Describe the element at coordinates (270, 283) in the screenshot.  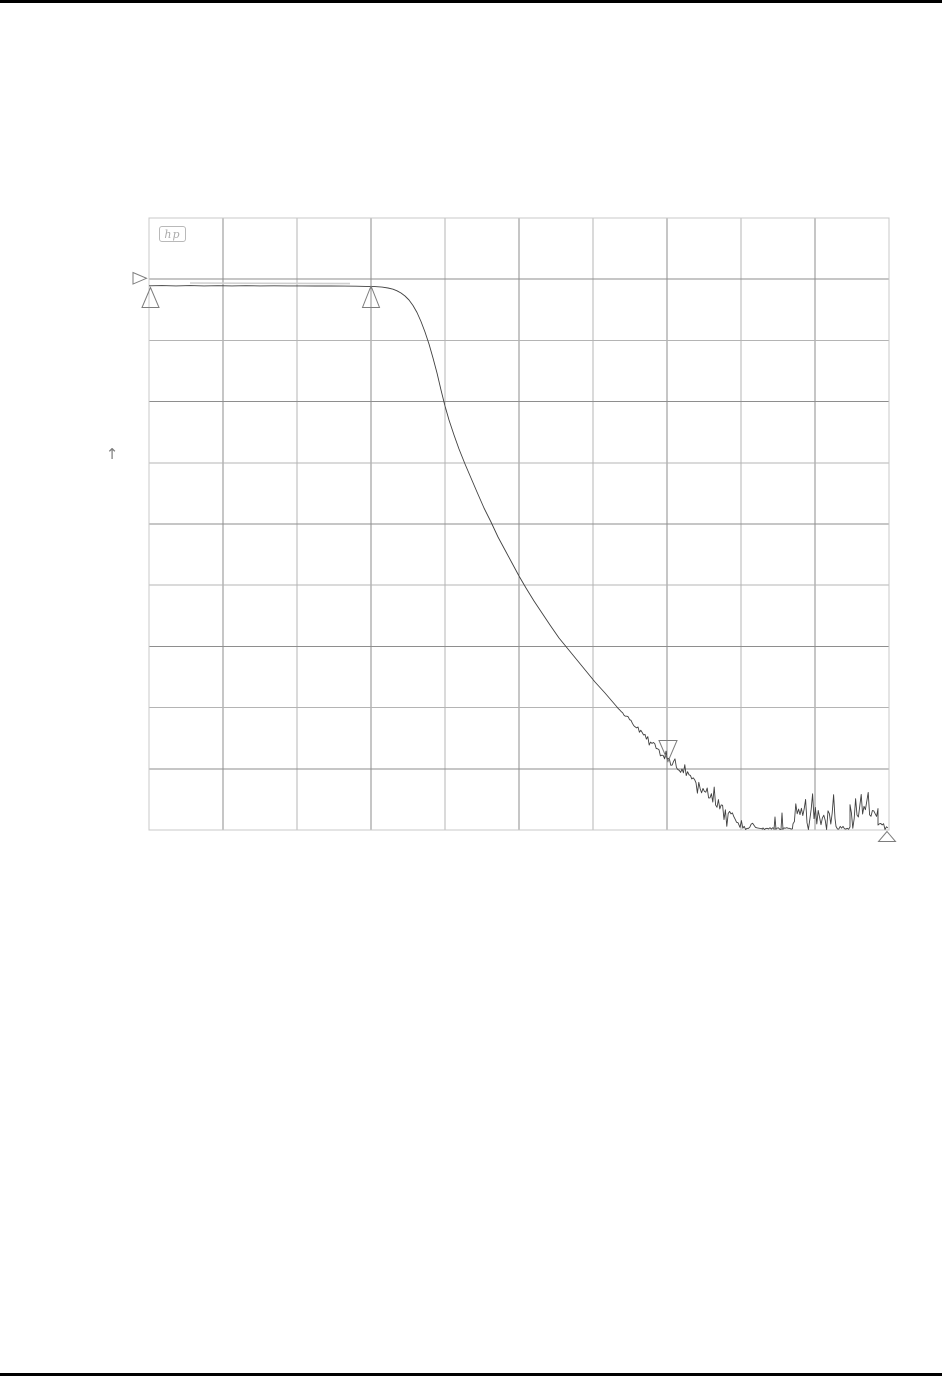
I see `memory-trace` at that location.